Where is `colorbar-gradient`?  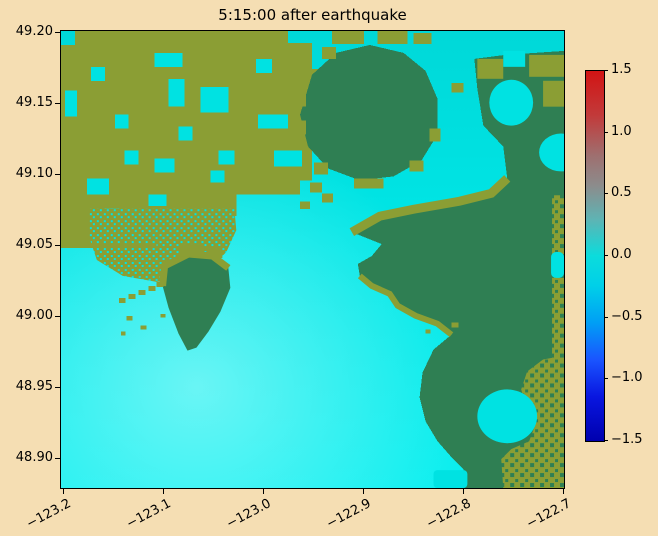 colorbar-gradient is located at coordinates (595, 256).